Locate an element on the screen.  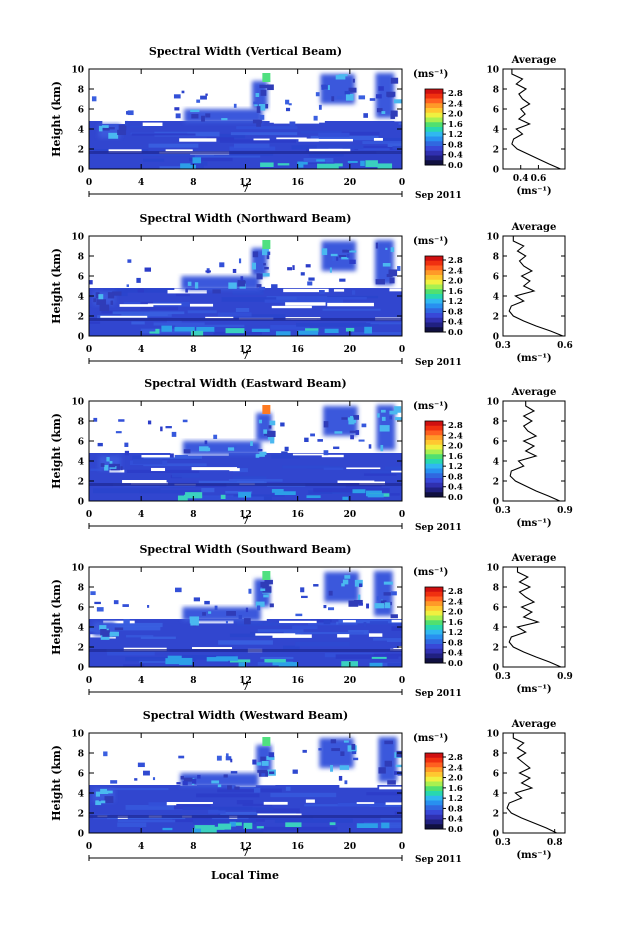
colorbar-label: 2.0 is located at coordinates (455, 282).